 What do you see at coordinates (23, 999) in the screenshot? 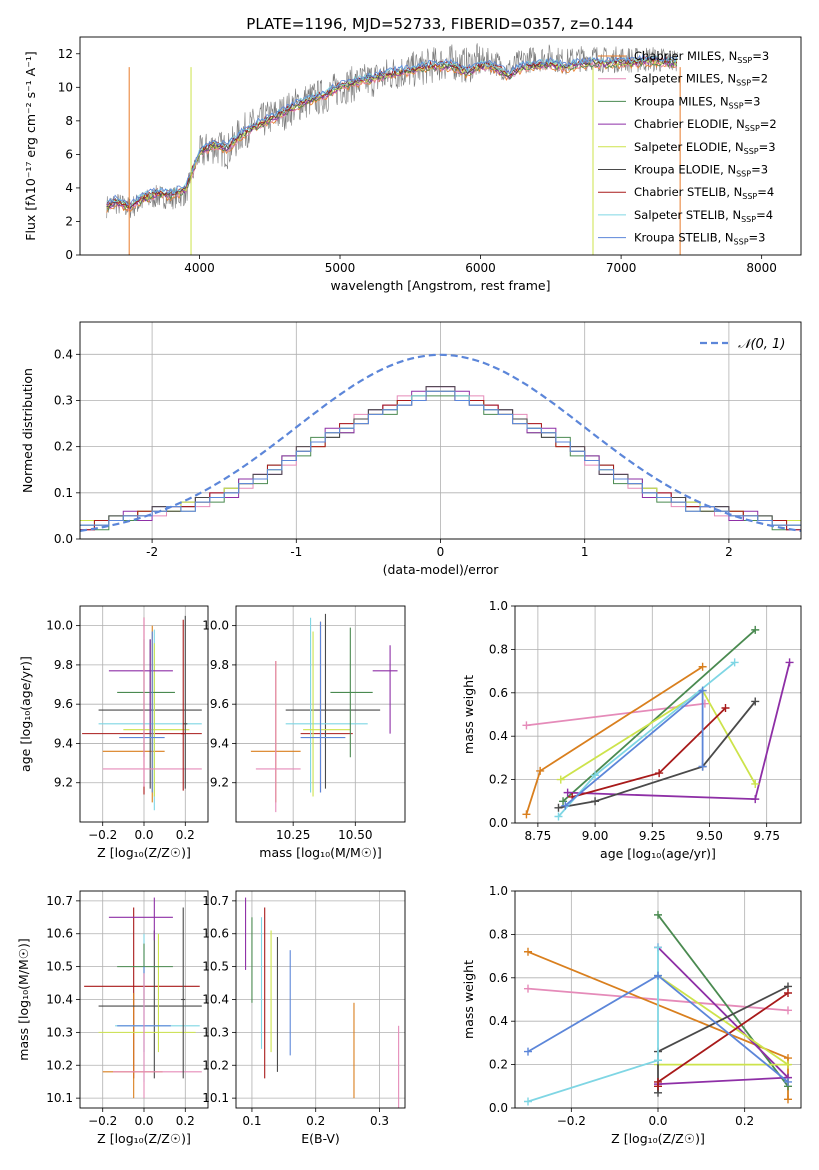
I see `y-axis-label: mass [log₁₀(M/M☉)]` at bounding box center [23, 999].